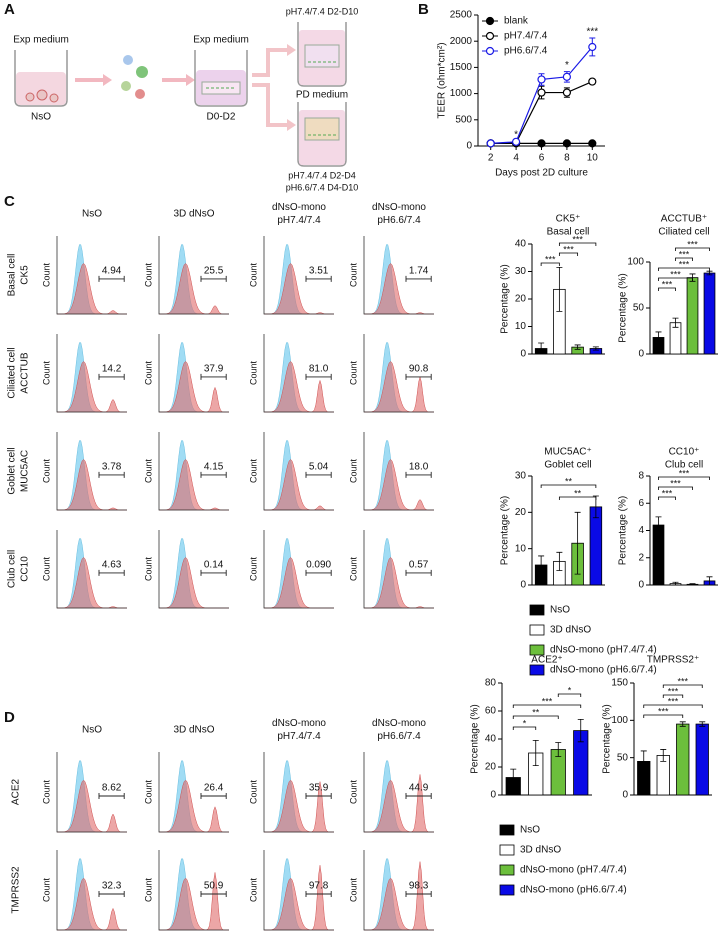 The width and height of the screenshot is (720, 947). What do you see at coordinates (641, 476) in the screenshot?
I see `y-tick-label: 8` at bounding box center [641, 476].